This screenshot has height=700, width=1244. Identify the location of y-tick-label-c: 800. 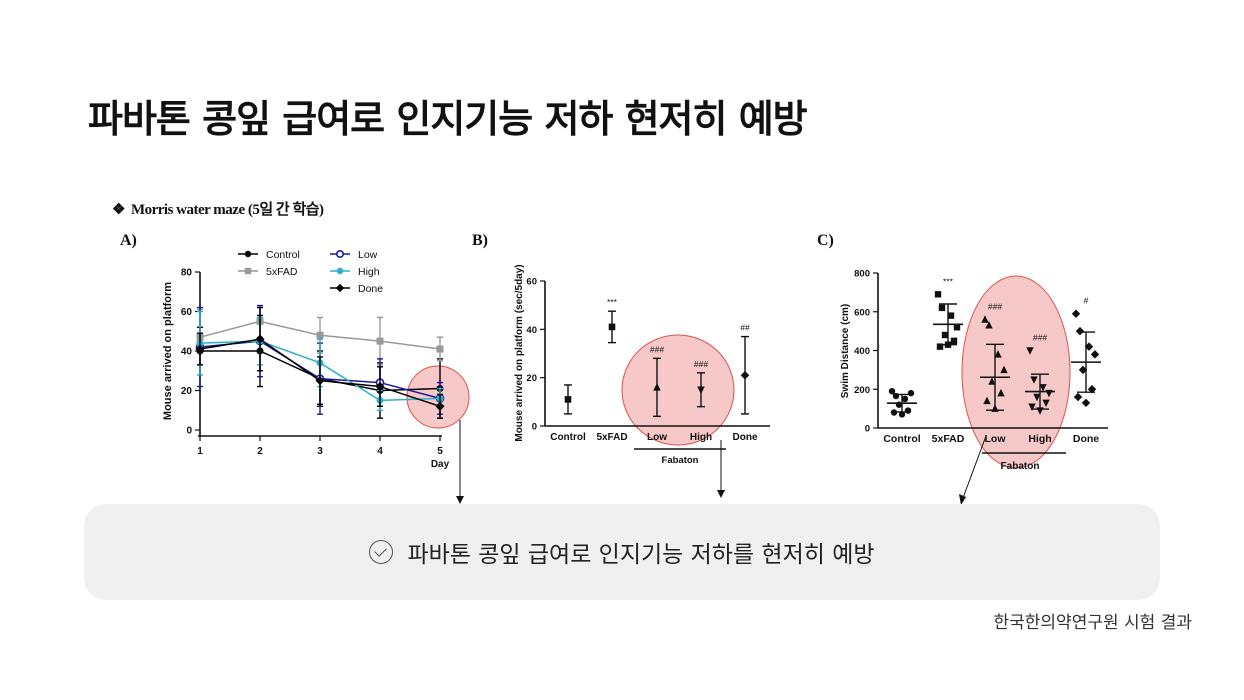
(862, 274).